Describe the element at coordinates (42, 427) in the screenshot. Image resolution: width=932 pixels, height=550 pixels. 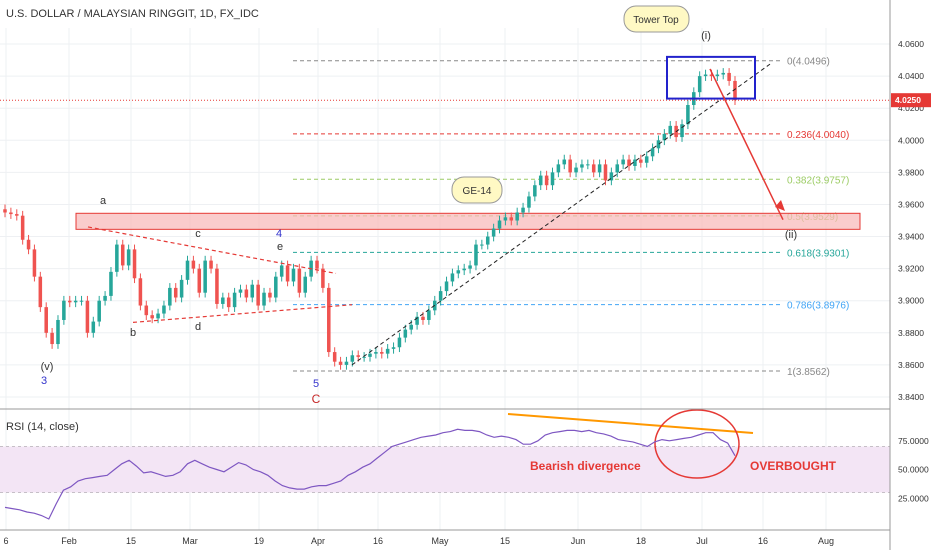
I see `rsi-title: RSI (14, close)` at that location.